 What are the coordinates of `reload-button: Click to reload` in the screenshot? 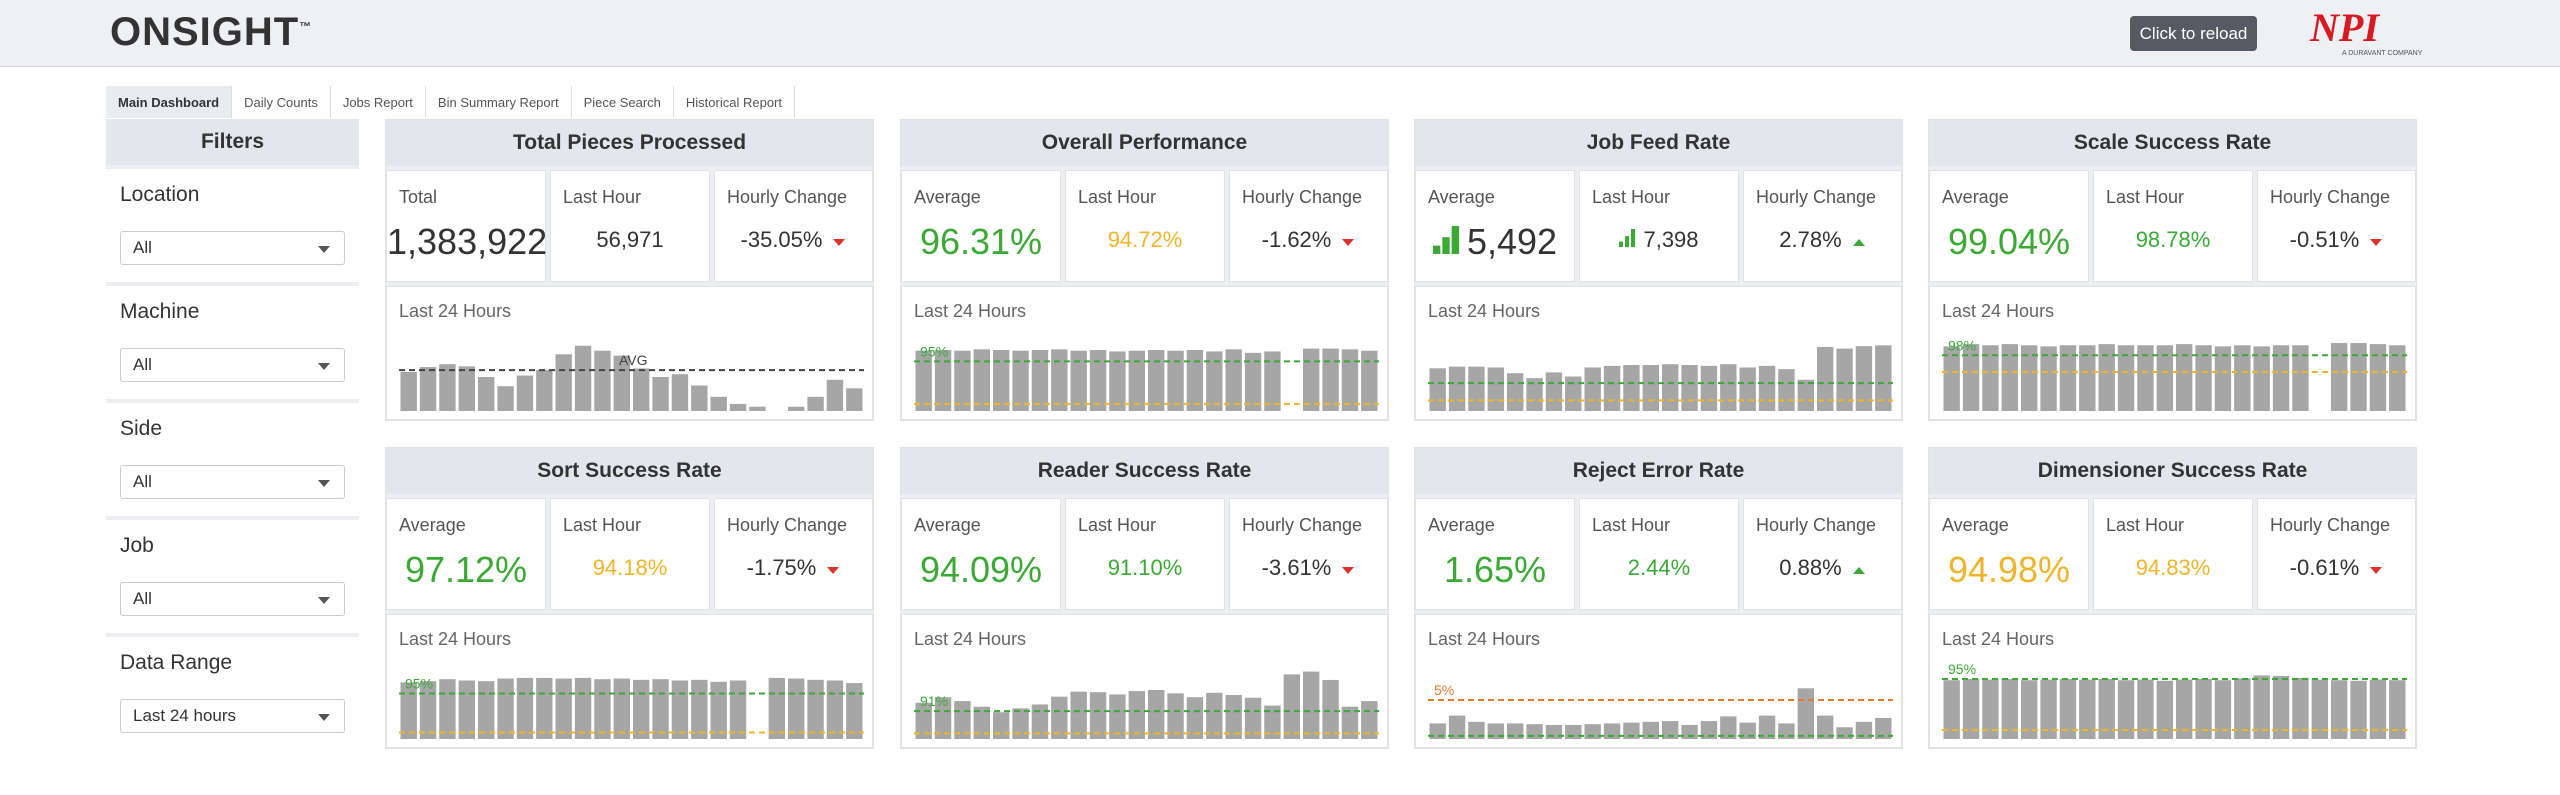 It's located at (2193, 33).